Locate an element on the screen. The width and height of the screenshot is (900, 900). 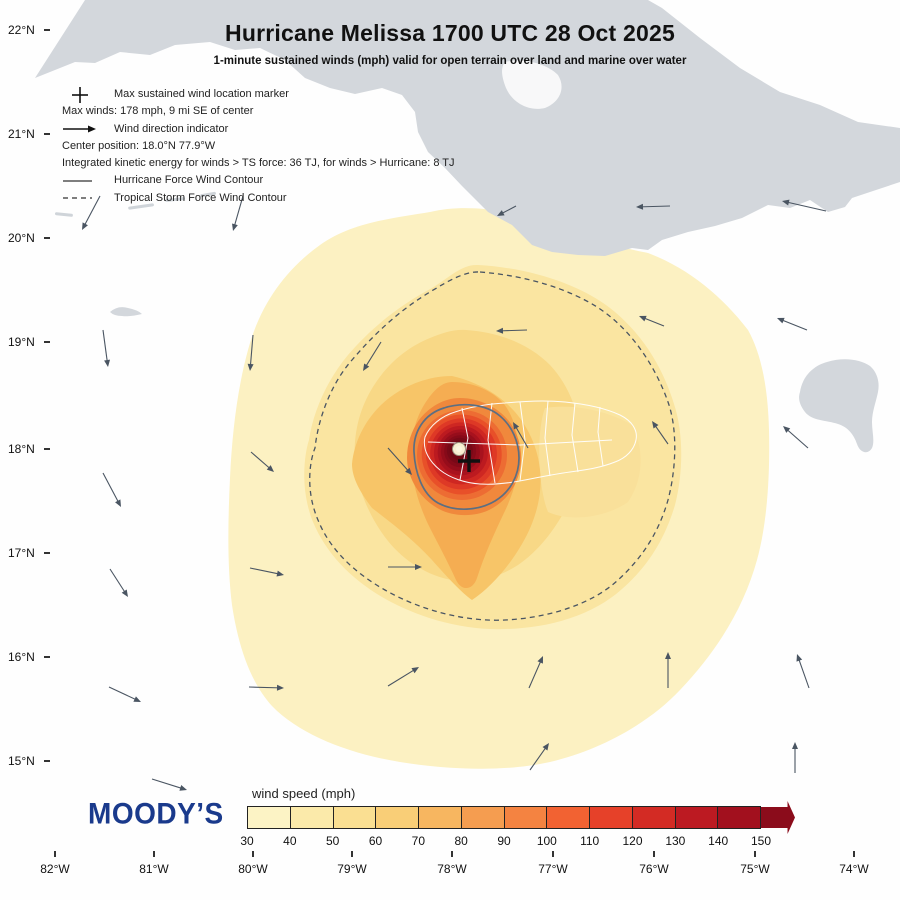
map-title: Hurricane Melissa 1700 UTC 28 Oct 2025 is located at coordinates (450, 33).